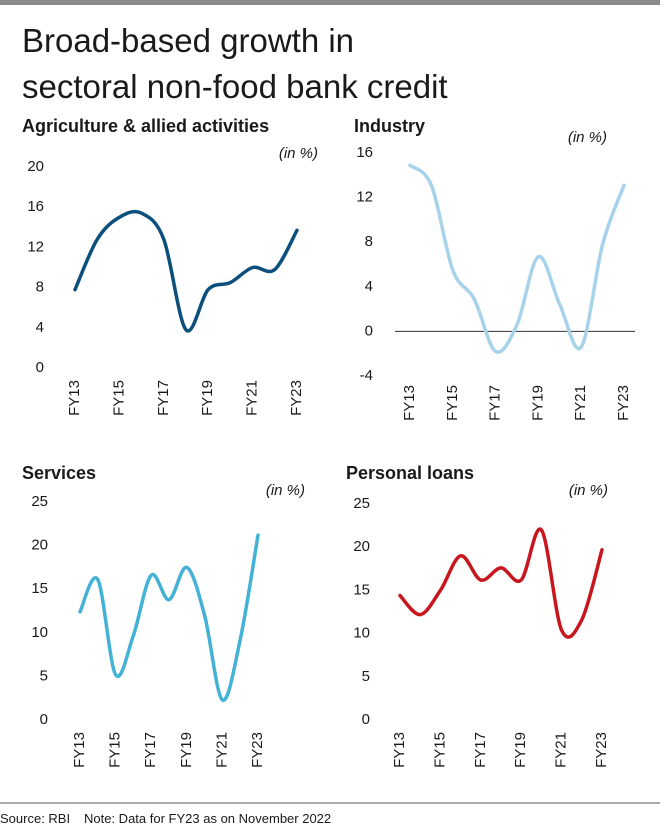 This screenshot has height=831, width=660. I want to click on panel-title: Agriculture & allied activities, so click(145, 126).